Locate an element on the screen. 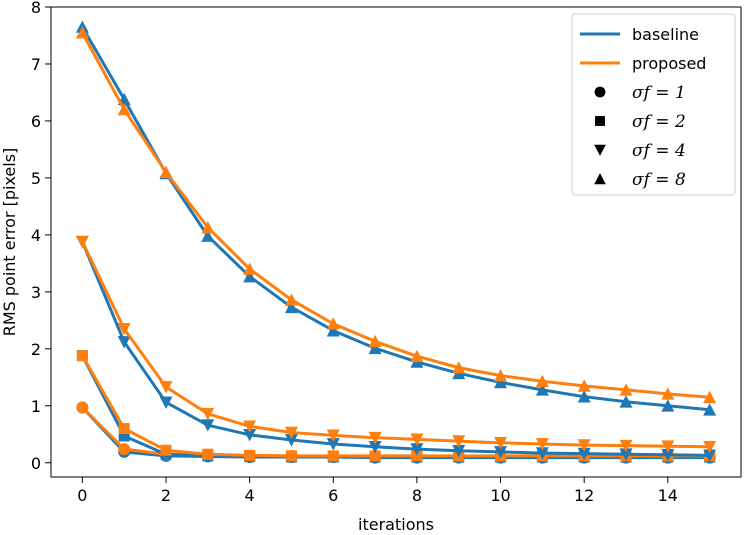  legend: baseline proposed σf = 1 σf = 2 σf = 4 σf = 8 is located at coordinates (653, 104).